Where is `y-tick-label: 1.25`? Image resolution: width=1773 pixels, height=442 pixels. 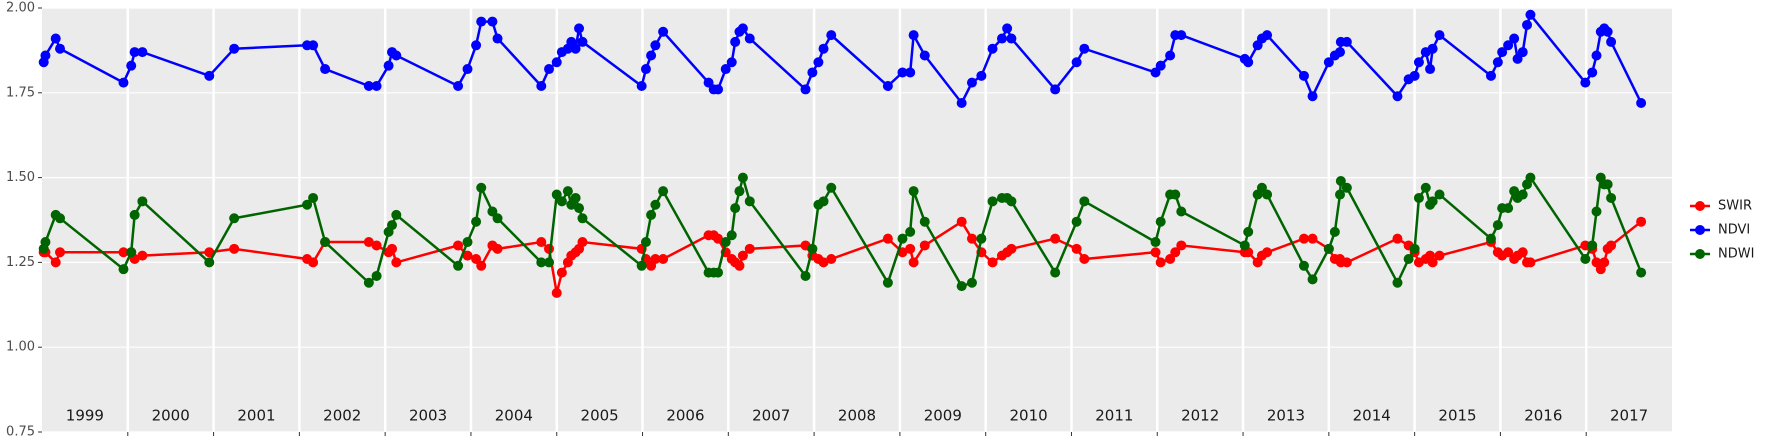 y-tick-label: 1.25 is located at coordinates (20, 262).